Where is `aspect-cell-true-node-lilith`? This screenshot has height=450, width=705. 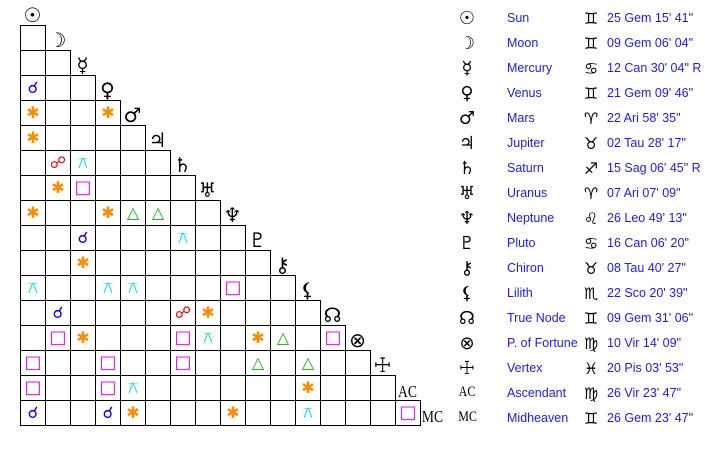
aspect-cell-true-node-lilith is located at coordinates (308, 313).